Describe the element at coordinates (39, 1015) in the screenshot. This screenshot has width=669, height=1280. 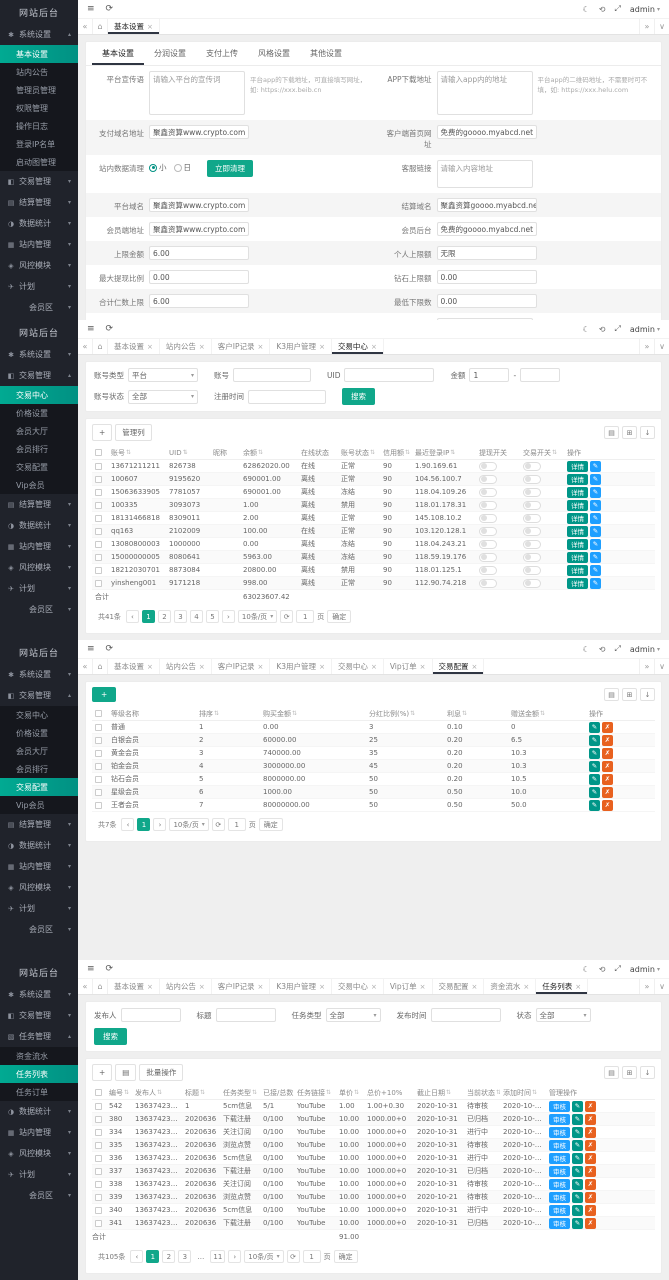
I see `sidebar-group: ◧ 交易管理 ▾` at that location.